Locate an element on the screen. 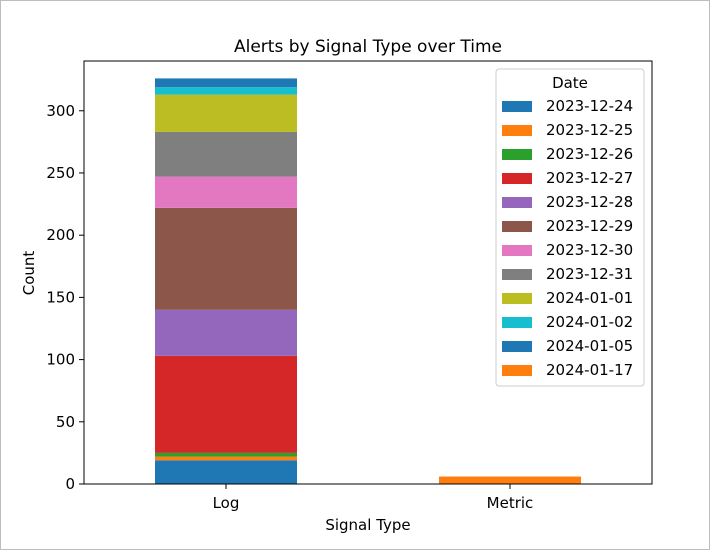  y-axis-label: Count is located at coordinates (29, 273).